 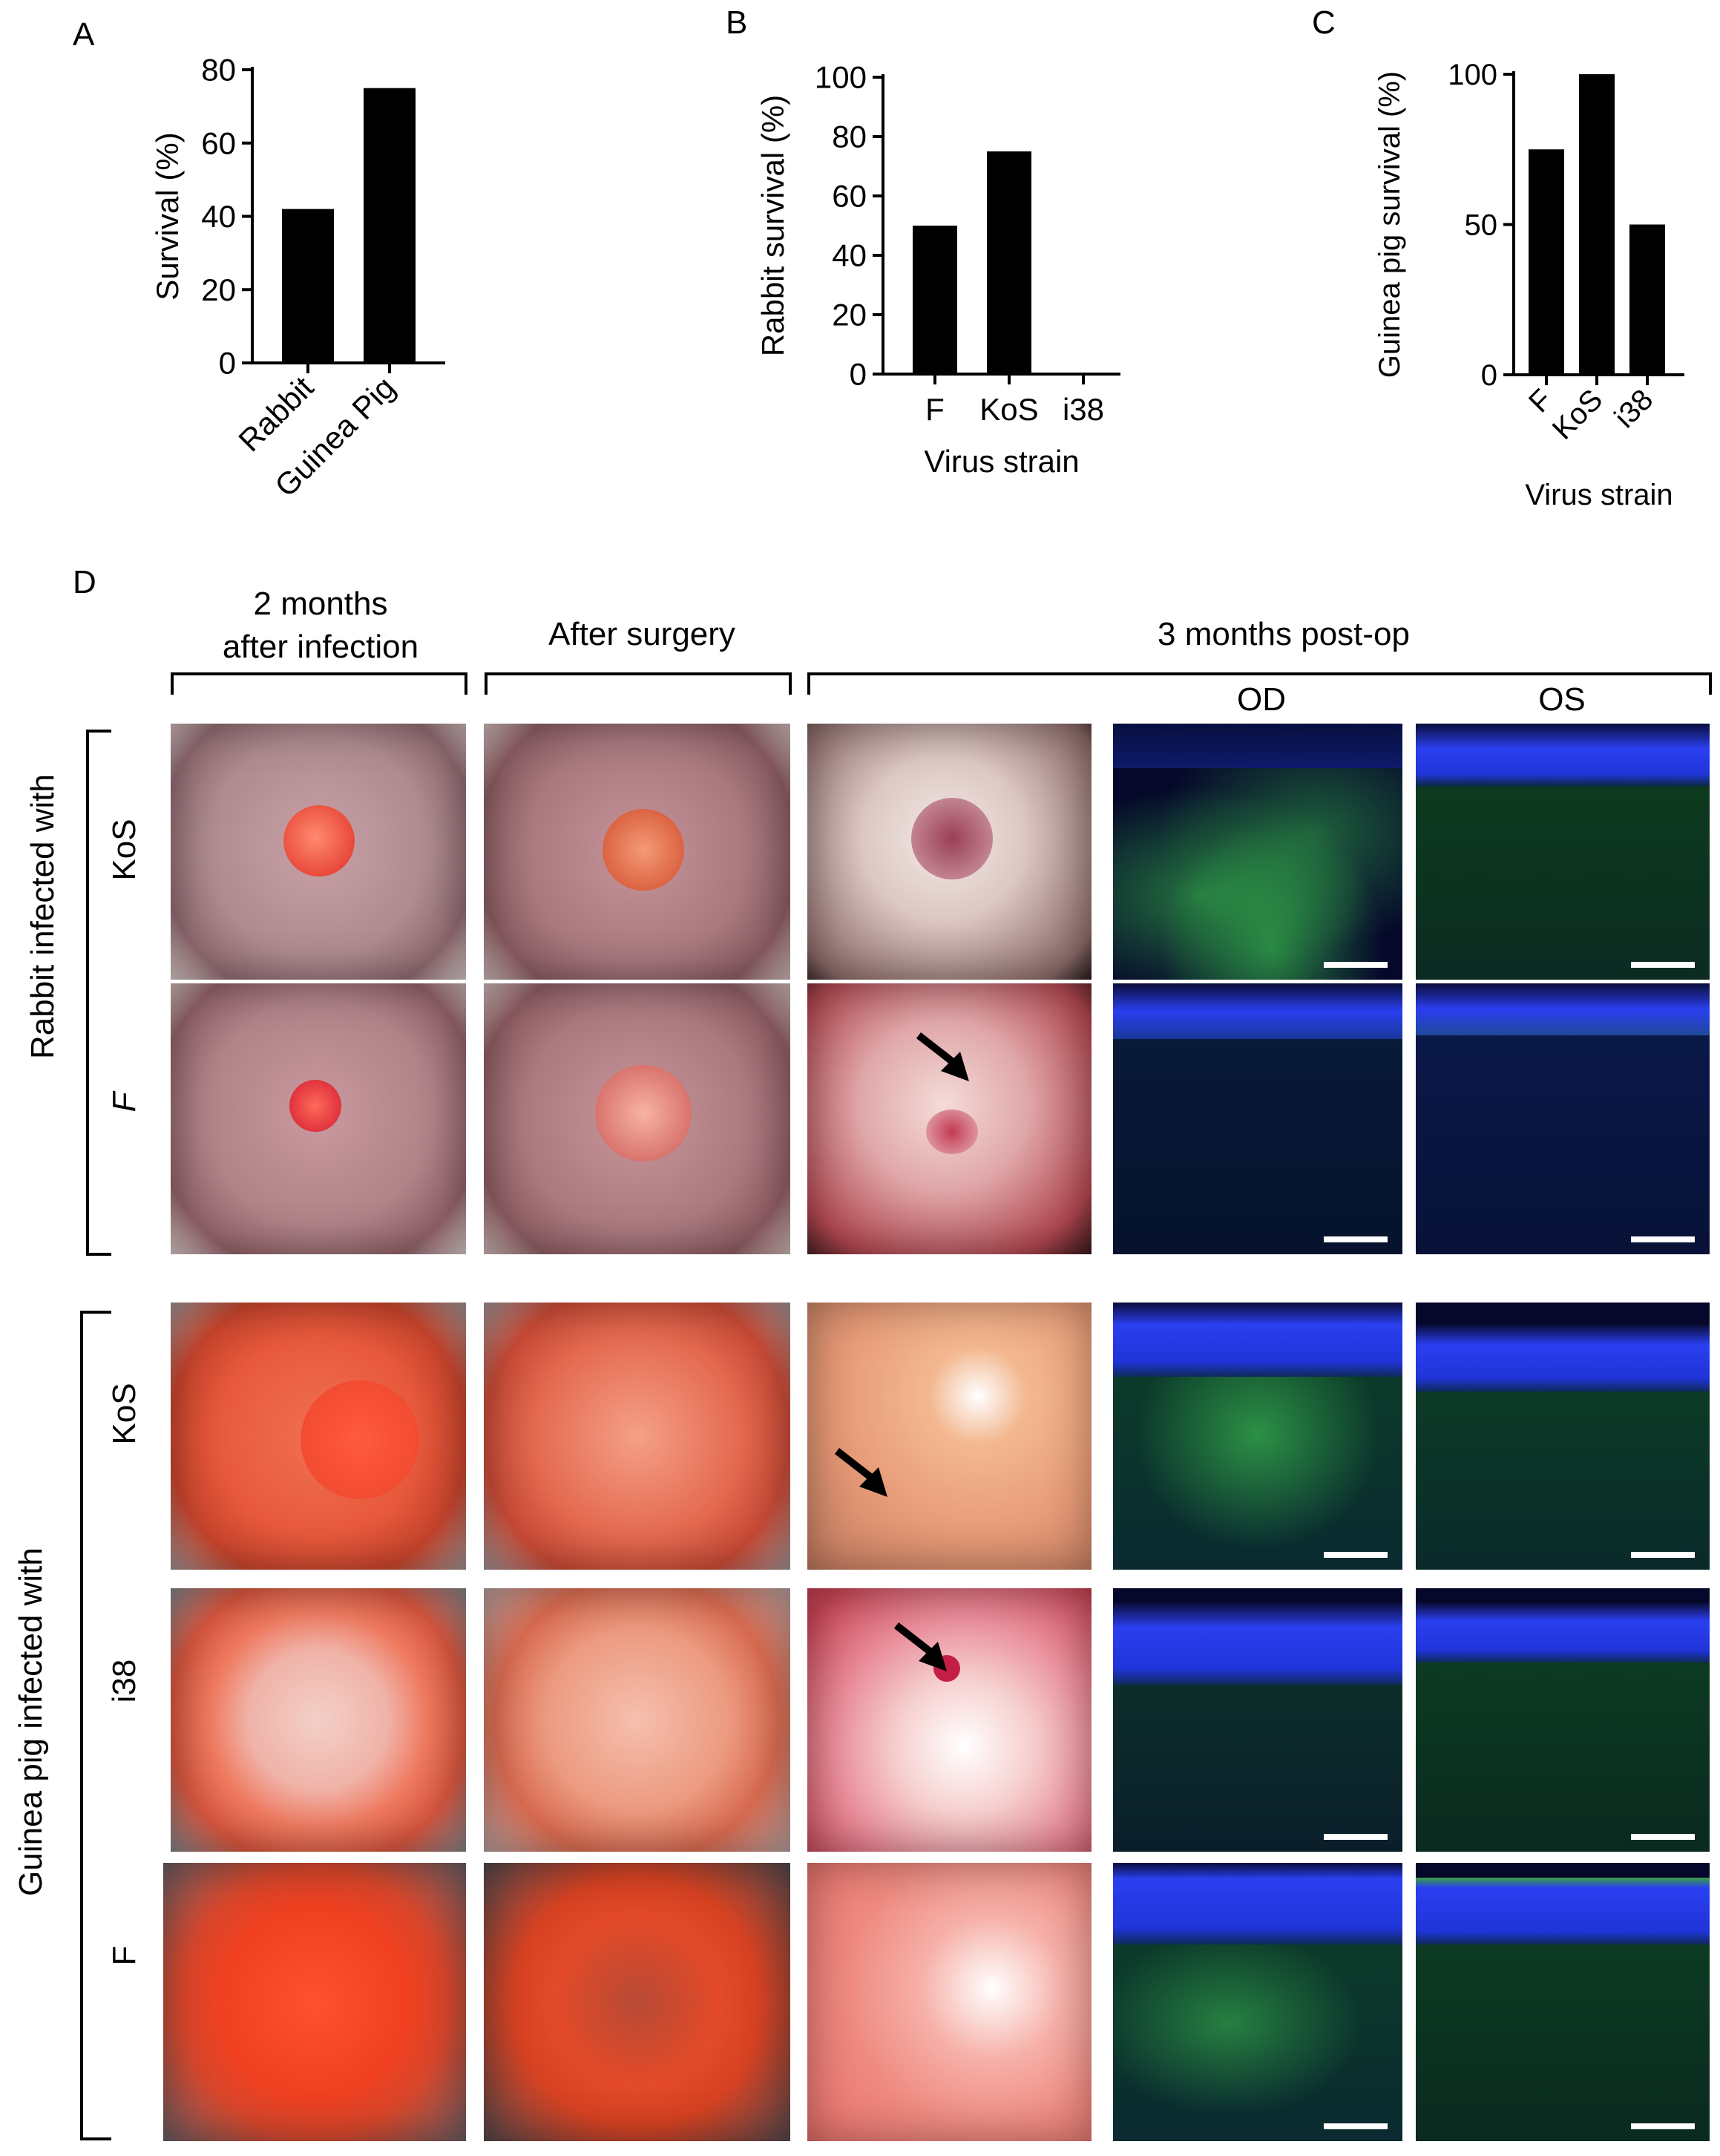 What do you see at coordinates (950, 1436) in the screenshot?
I see `photo-gp-kos-3mo` at bounding box center [950, 1436].